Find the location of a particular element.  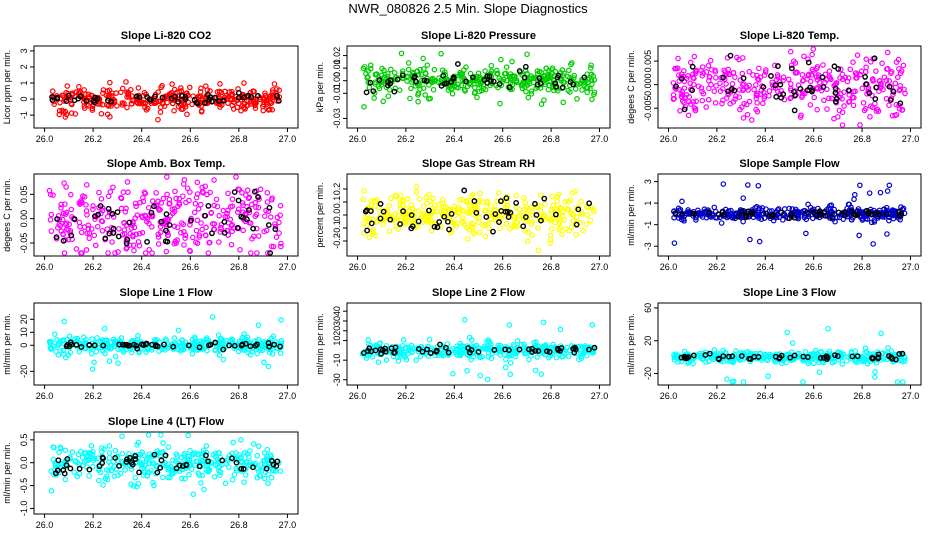

y-tick-label: -30 is located at coordinates (337, 379).